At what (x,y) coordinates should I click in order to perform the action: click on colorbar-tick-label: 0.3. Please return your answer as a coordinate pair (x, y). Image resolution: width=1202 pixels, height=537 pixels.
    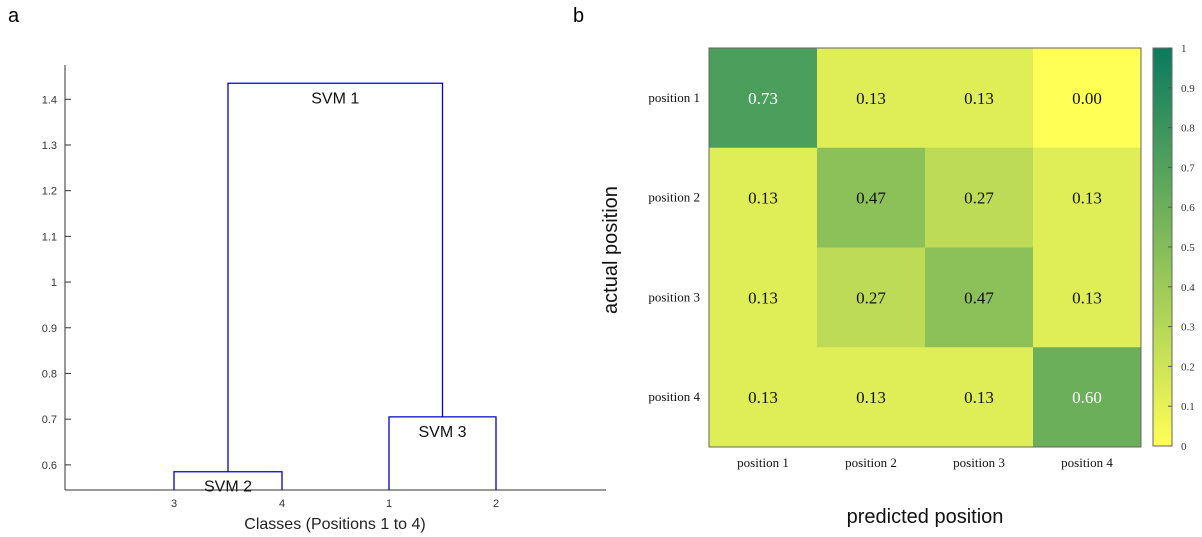
    Looking at the image, I should click on (1188, 328).